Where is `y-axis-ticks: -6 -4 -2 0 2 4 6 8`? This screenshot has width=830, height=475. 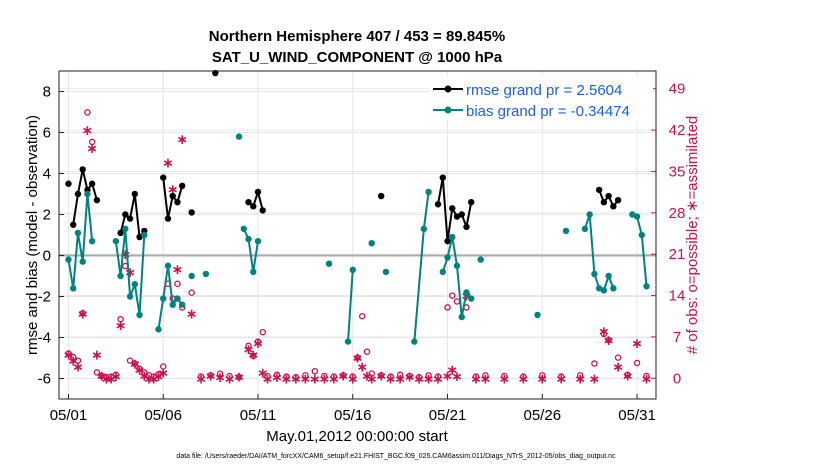 y-axis-ticks: -6 -4 -2 0 2 4 6 8 is located at coordinates (51, 236).